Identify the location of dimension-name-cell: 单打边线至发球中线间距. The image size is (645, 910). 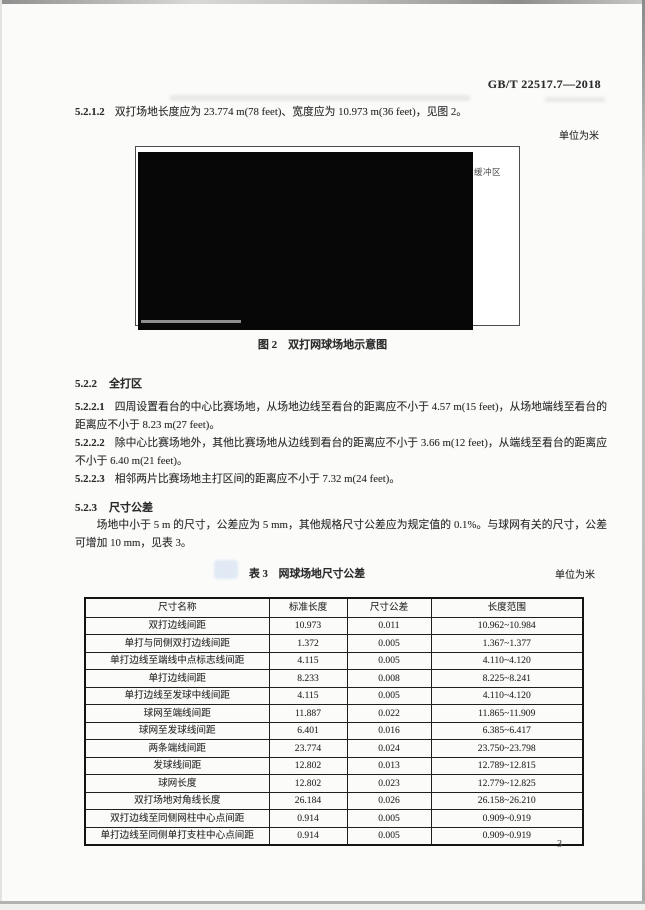
(177, 695).